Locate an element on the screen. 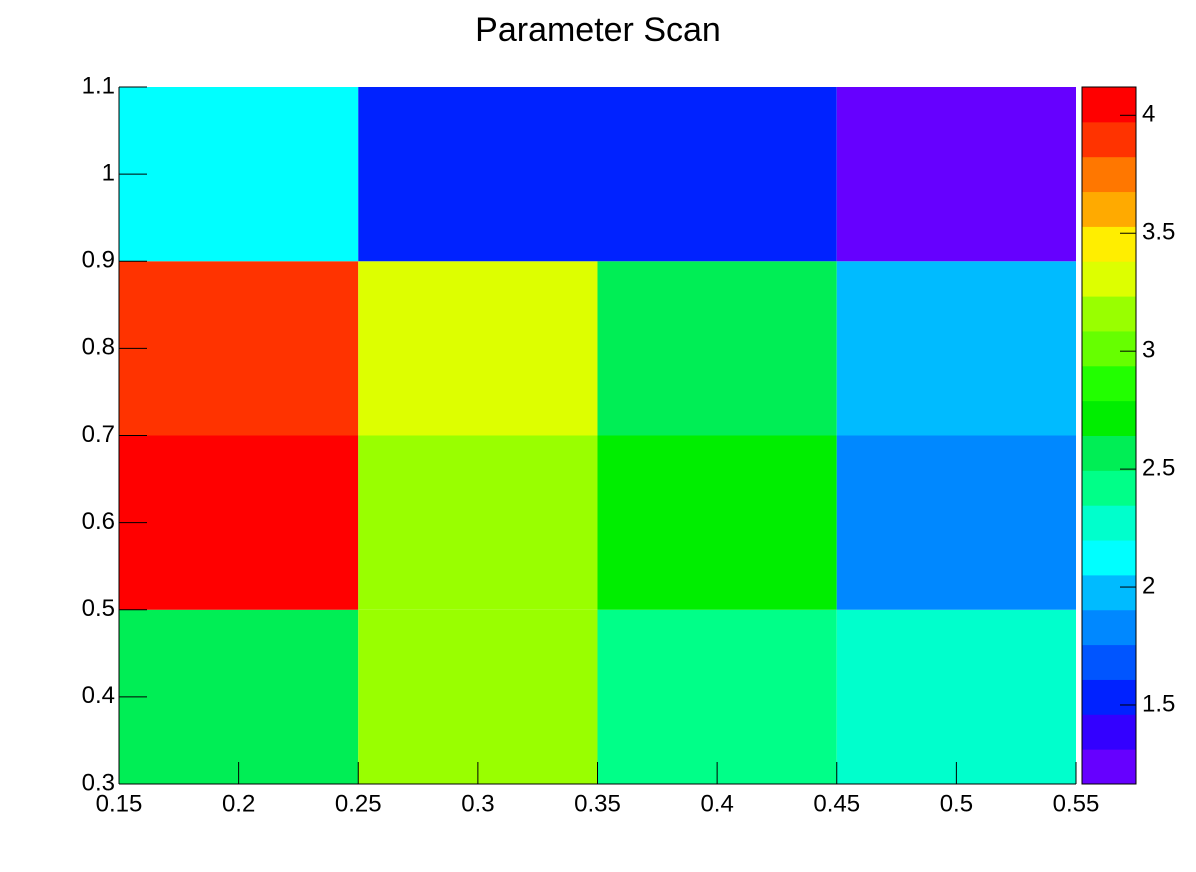 Image resolution: width=1196 pixels, height=872 pixels. y-tick-label: 0.5 is located at coordinates (98, 608).